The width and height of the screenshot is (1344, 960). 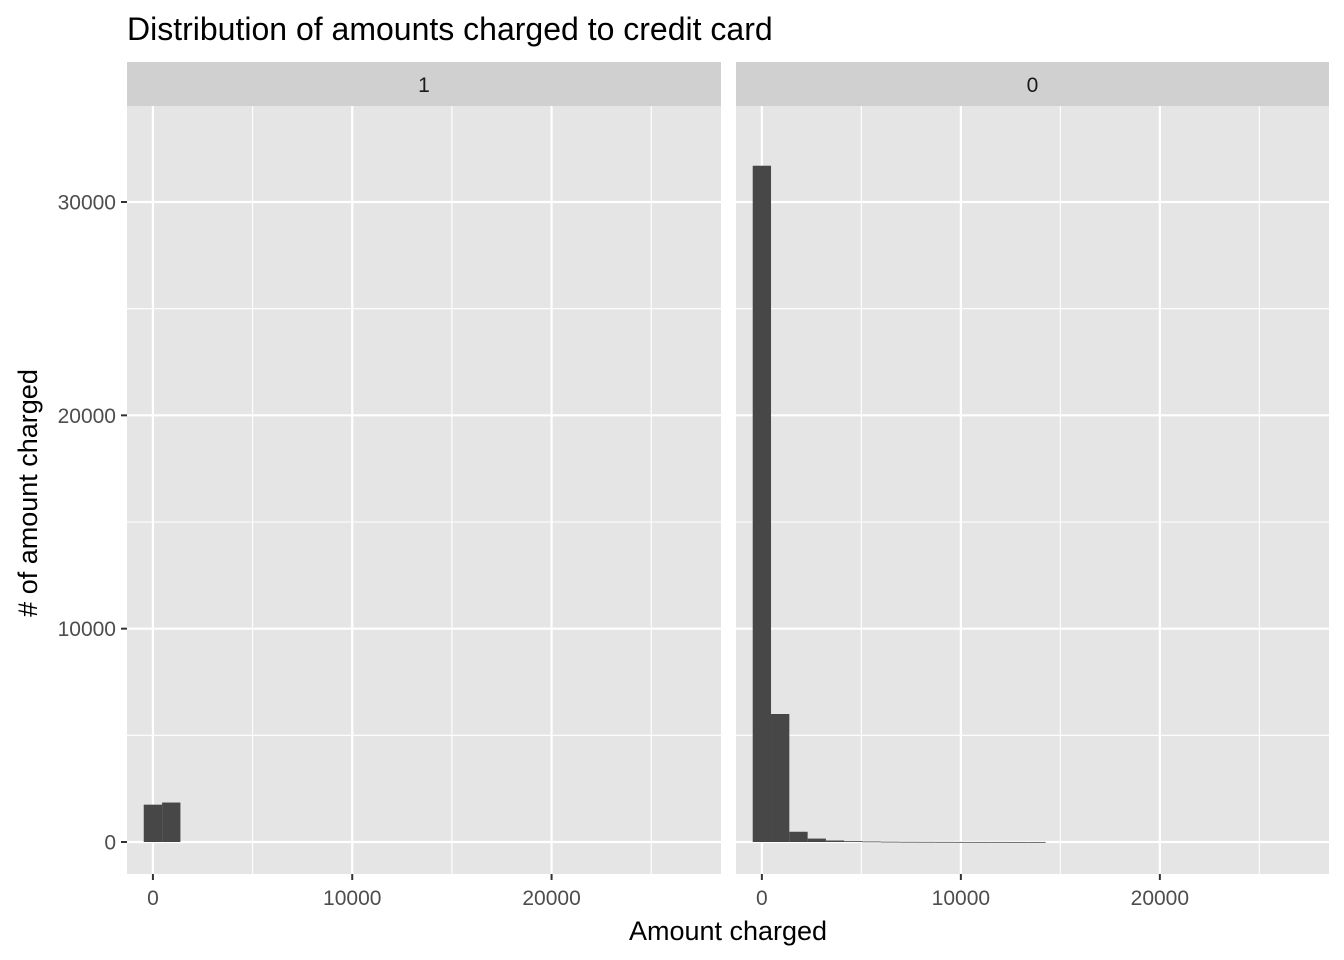 I want to click on facet-strip-label: 0, so click(x=1033, y=85).